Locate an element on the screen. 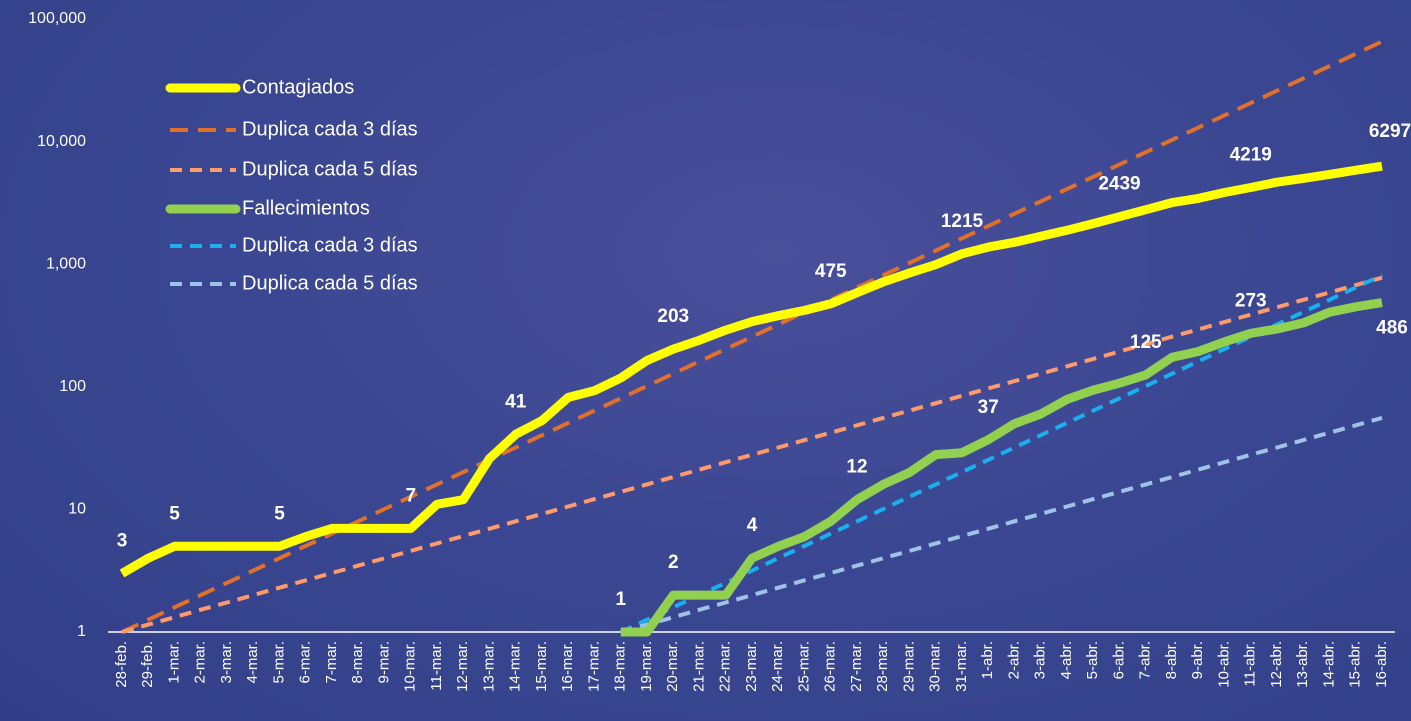 The width and height of the screenshot is (1411, 721). x-tick-label: 21-mar. is located at coordinates (698, 666).